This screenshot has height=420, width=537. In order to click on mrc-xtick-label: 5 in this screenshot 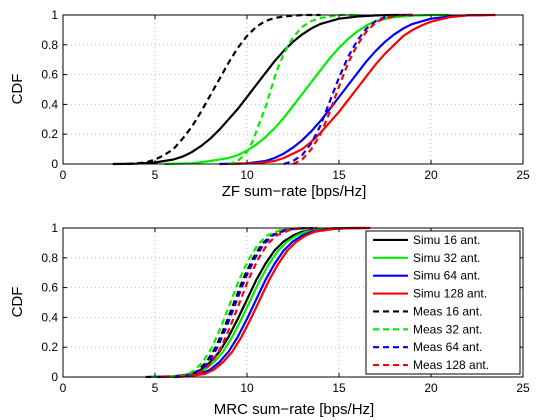, I will do `click(155, 388)`.